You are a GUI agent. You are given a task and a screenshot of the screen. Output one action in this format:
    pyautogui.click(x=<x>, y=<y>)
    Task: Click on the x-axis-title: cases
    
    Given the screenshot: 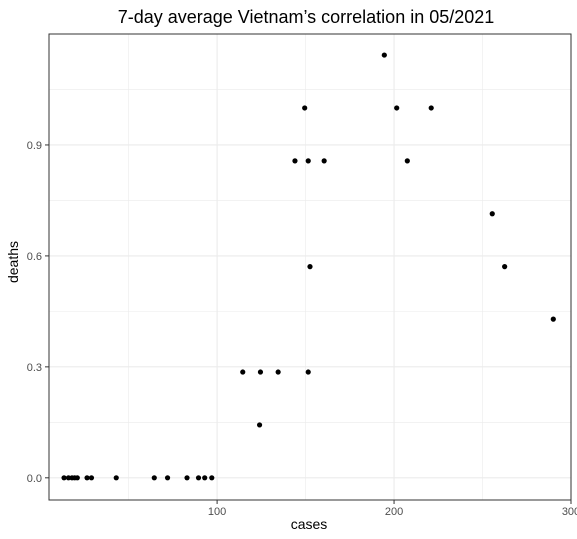 What is the action you would take?
    pyautogui.click(x=309, y=524)
    